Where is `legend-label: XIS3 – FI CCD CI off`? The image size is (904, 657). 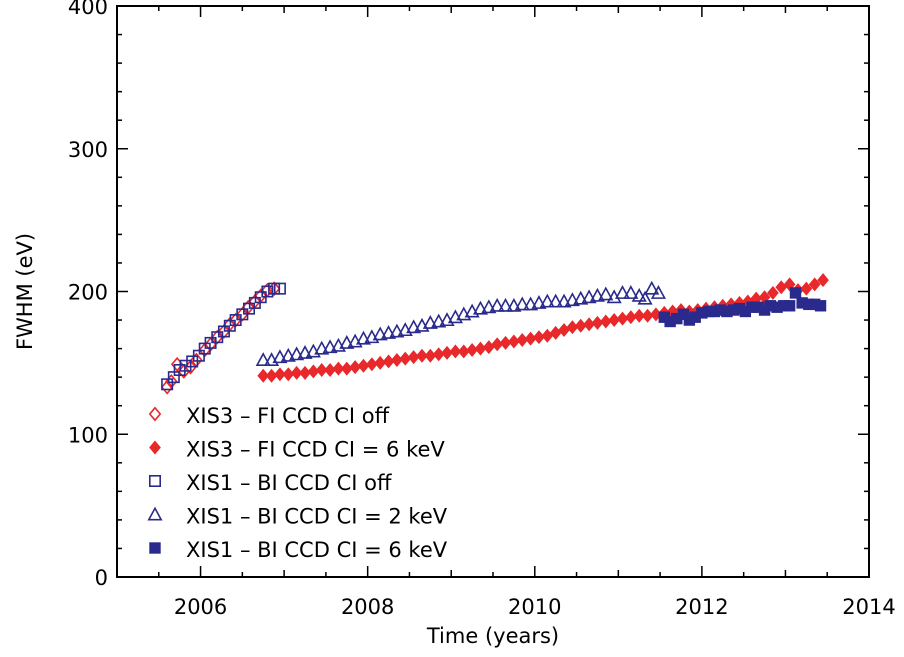 legend-label: XIS3 – FI CCD CI off is located at coordinates (288, 416).